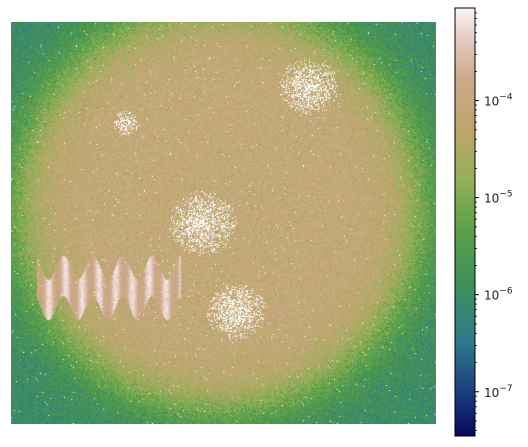 Image resolution: width=528 pixels, height=447 pixels. Describe the element at coordinates (465, 222) in the screenshot. I see `colorbar-gradient` at that location.